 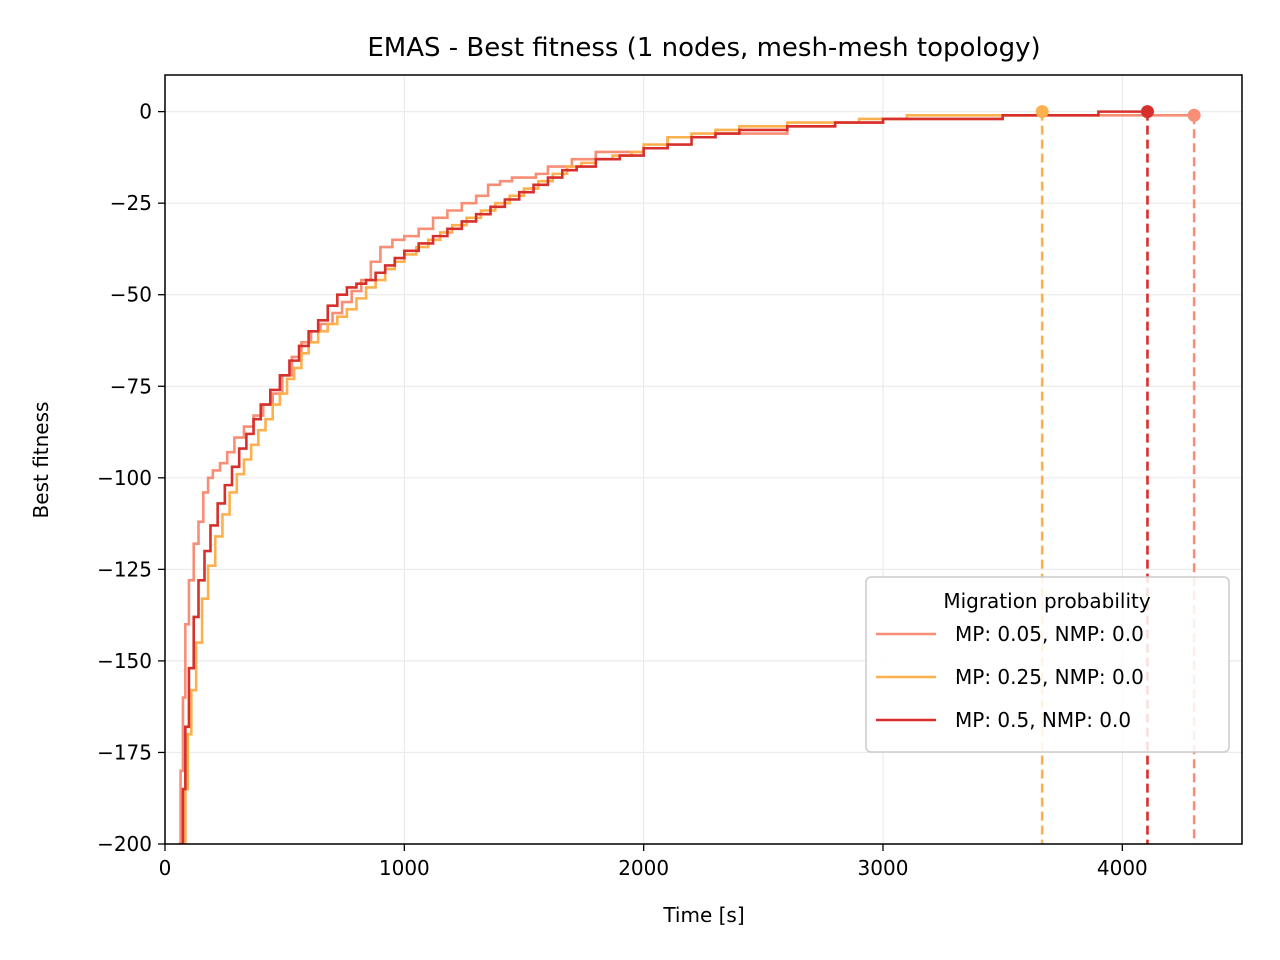 What do you see at coordinates (1049, 634) in the screenshot?
I see `legend-label: MP: 0.05, NMP: 0.0` at bounding box center [1049, 634].